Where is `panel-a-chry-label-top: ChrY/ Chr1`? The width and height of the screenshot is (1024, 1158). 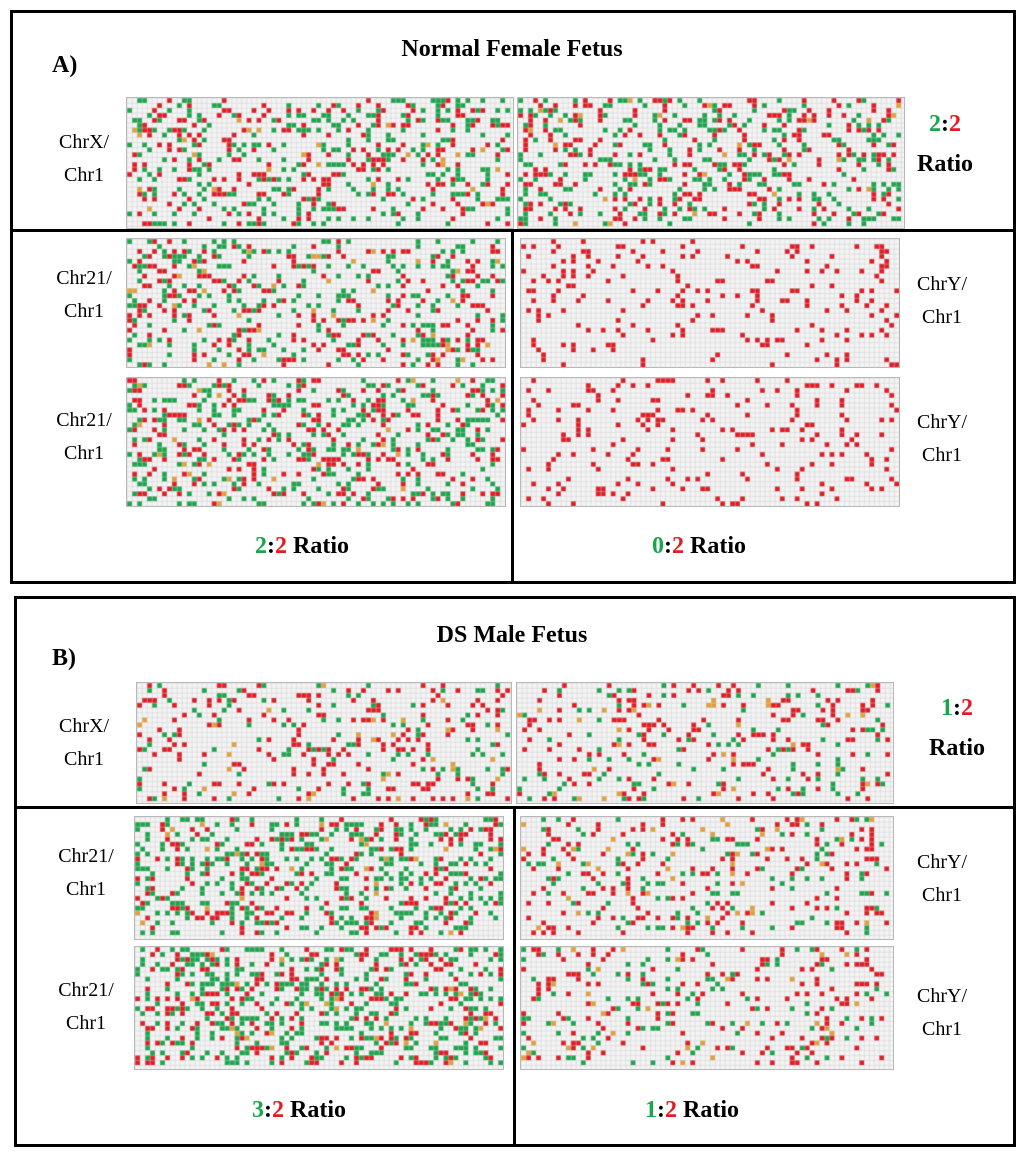
panel-a-chry-label-top: ChrY/ Chr1 is located at coordinates (942, 300).